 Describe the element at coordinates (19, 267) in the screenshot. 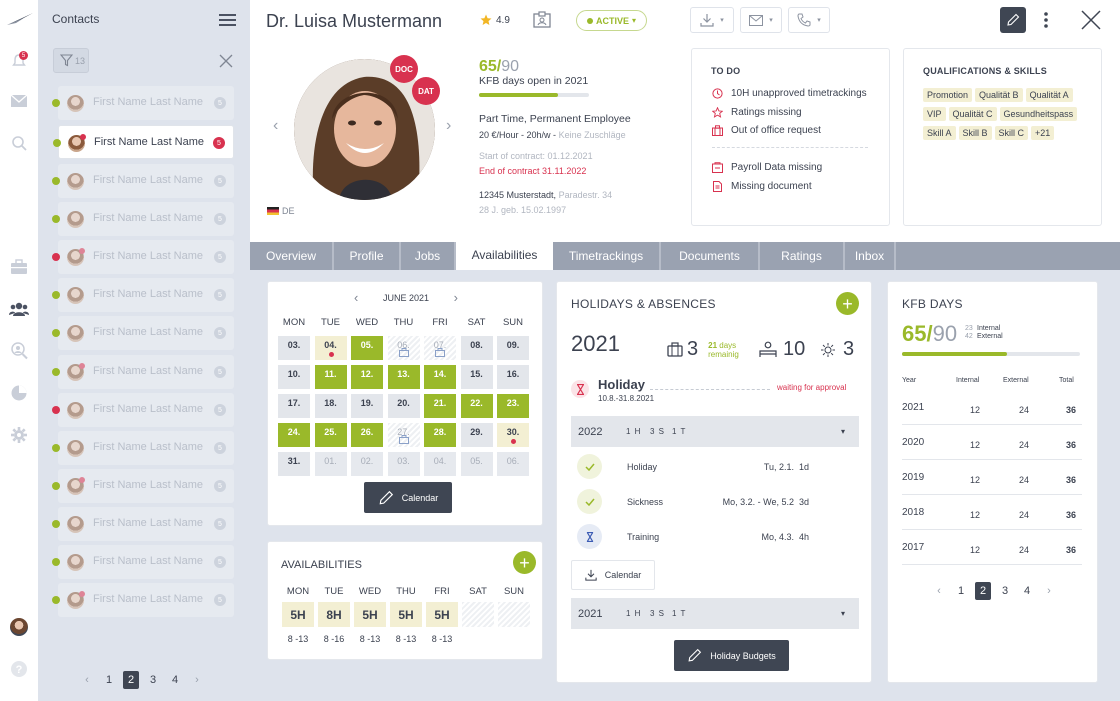

I see `jobs-icon` at that location.